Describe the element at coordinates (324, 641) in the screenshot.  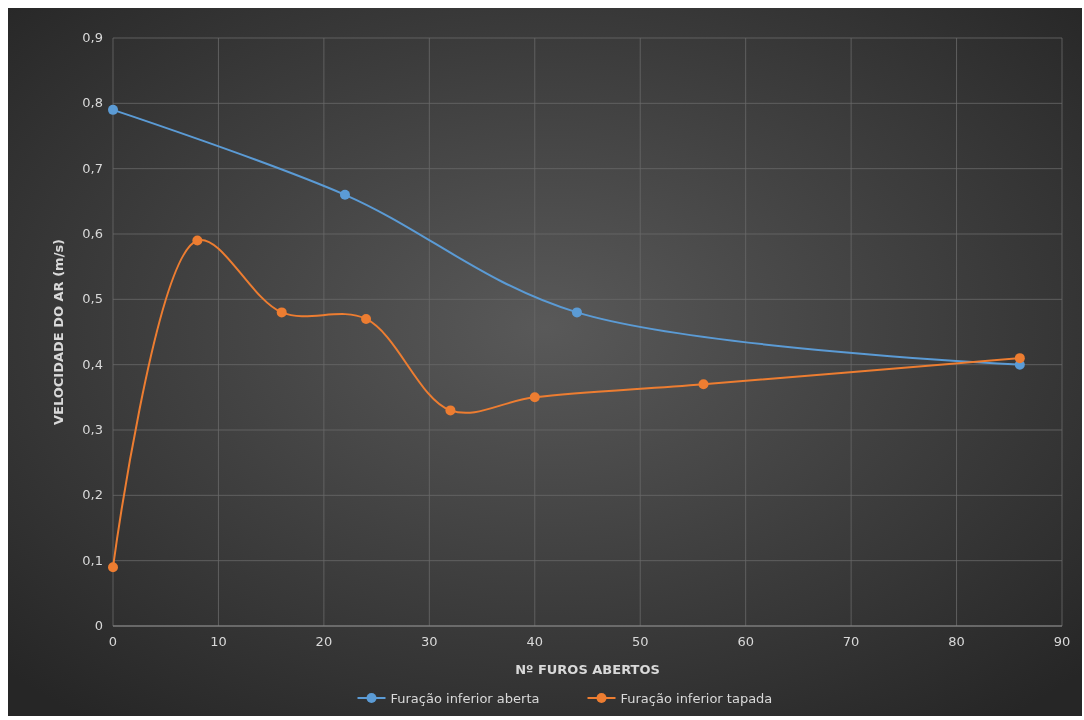
I see `x-tick-label: 20` at that location.